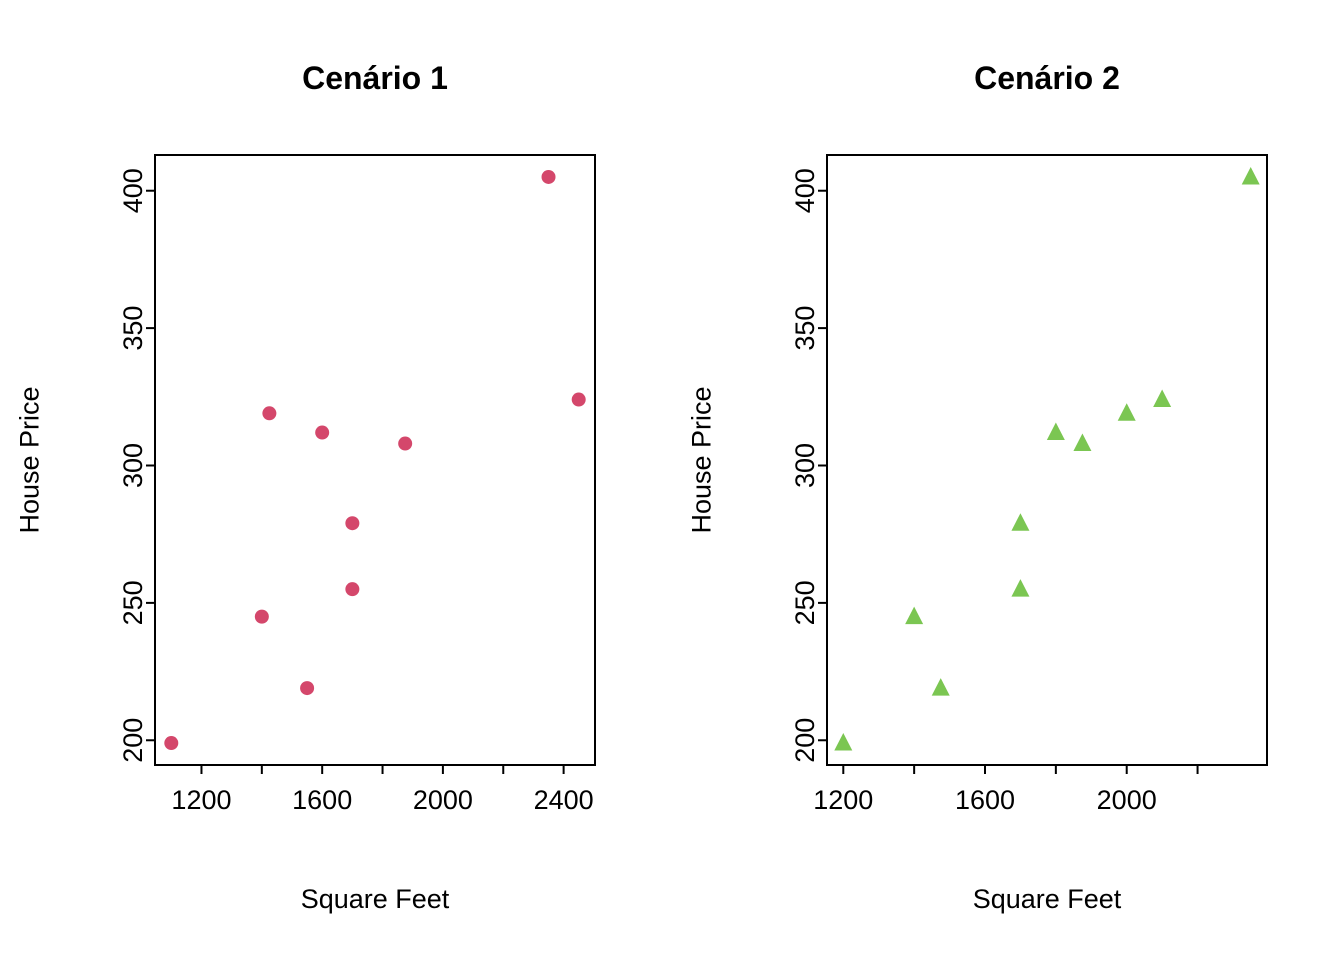  Describe the element at coordinates (701, 460) in the screenshot. I see `y-axis-label-cenario-2: House Price` at that location.